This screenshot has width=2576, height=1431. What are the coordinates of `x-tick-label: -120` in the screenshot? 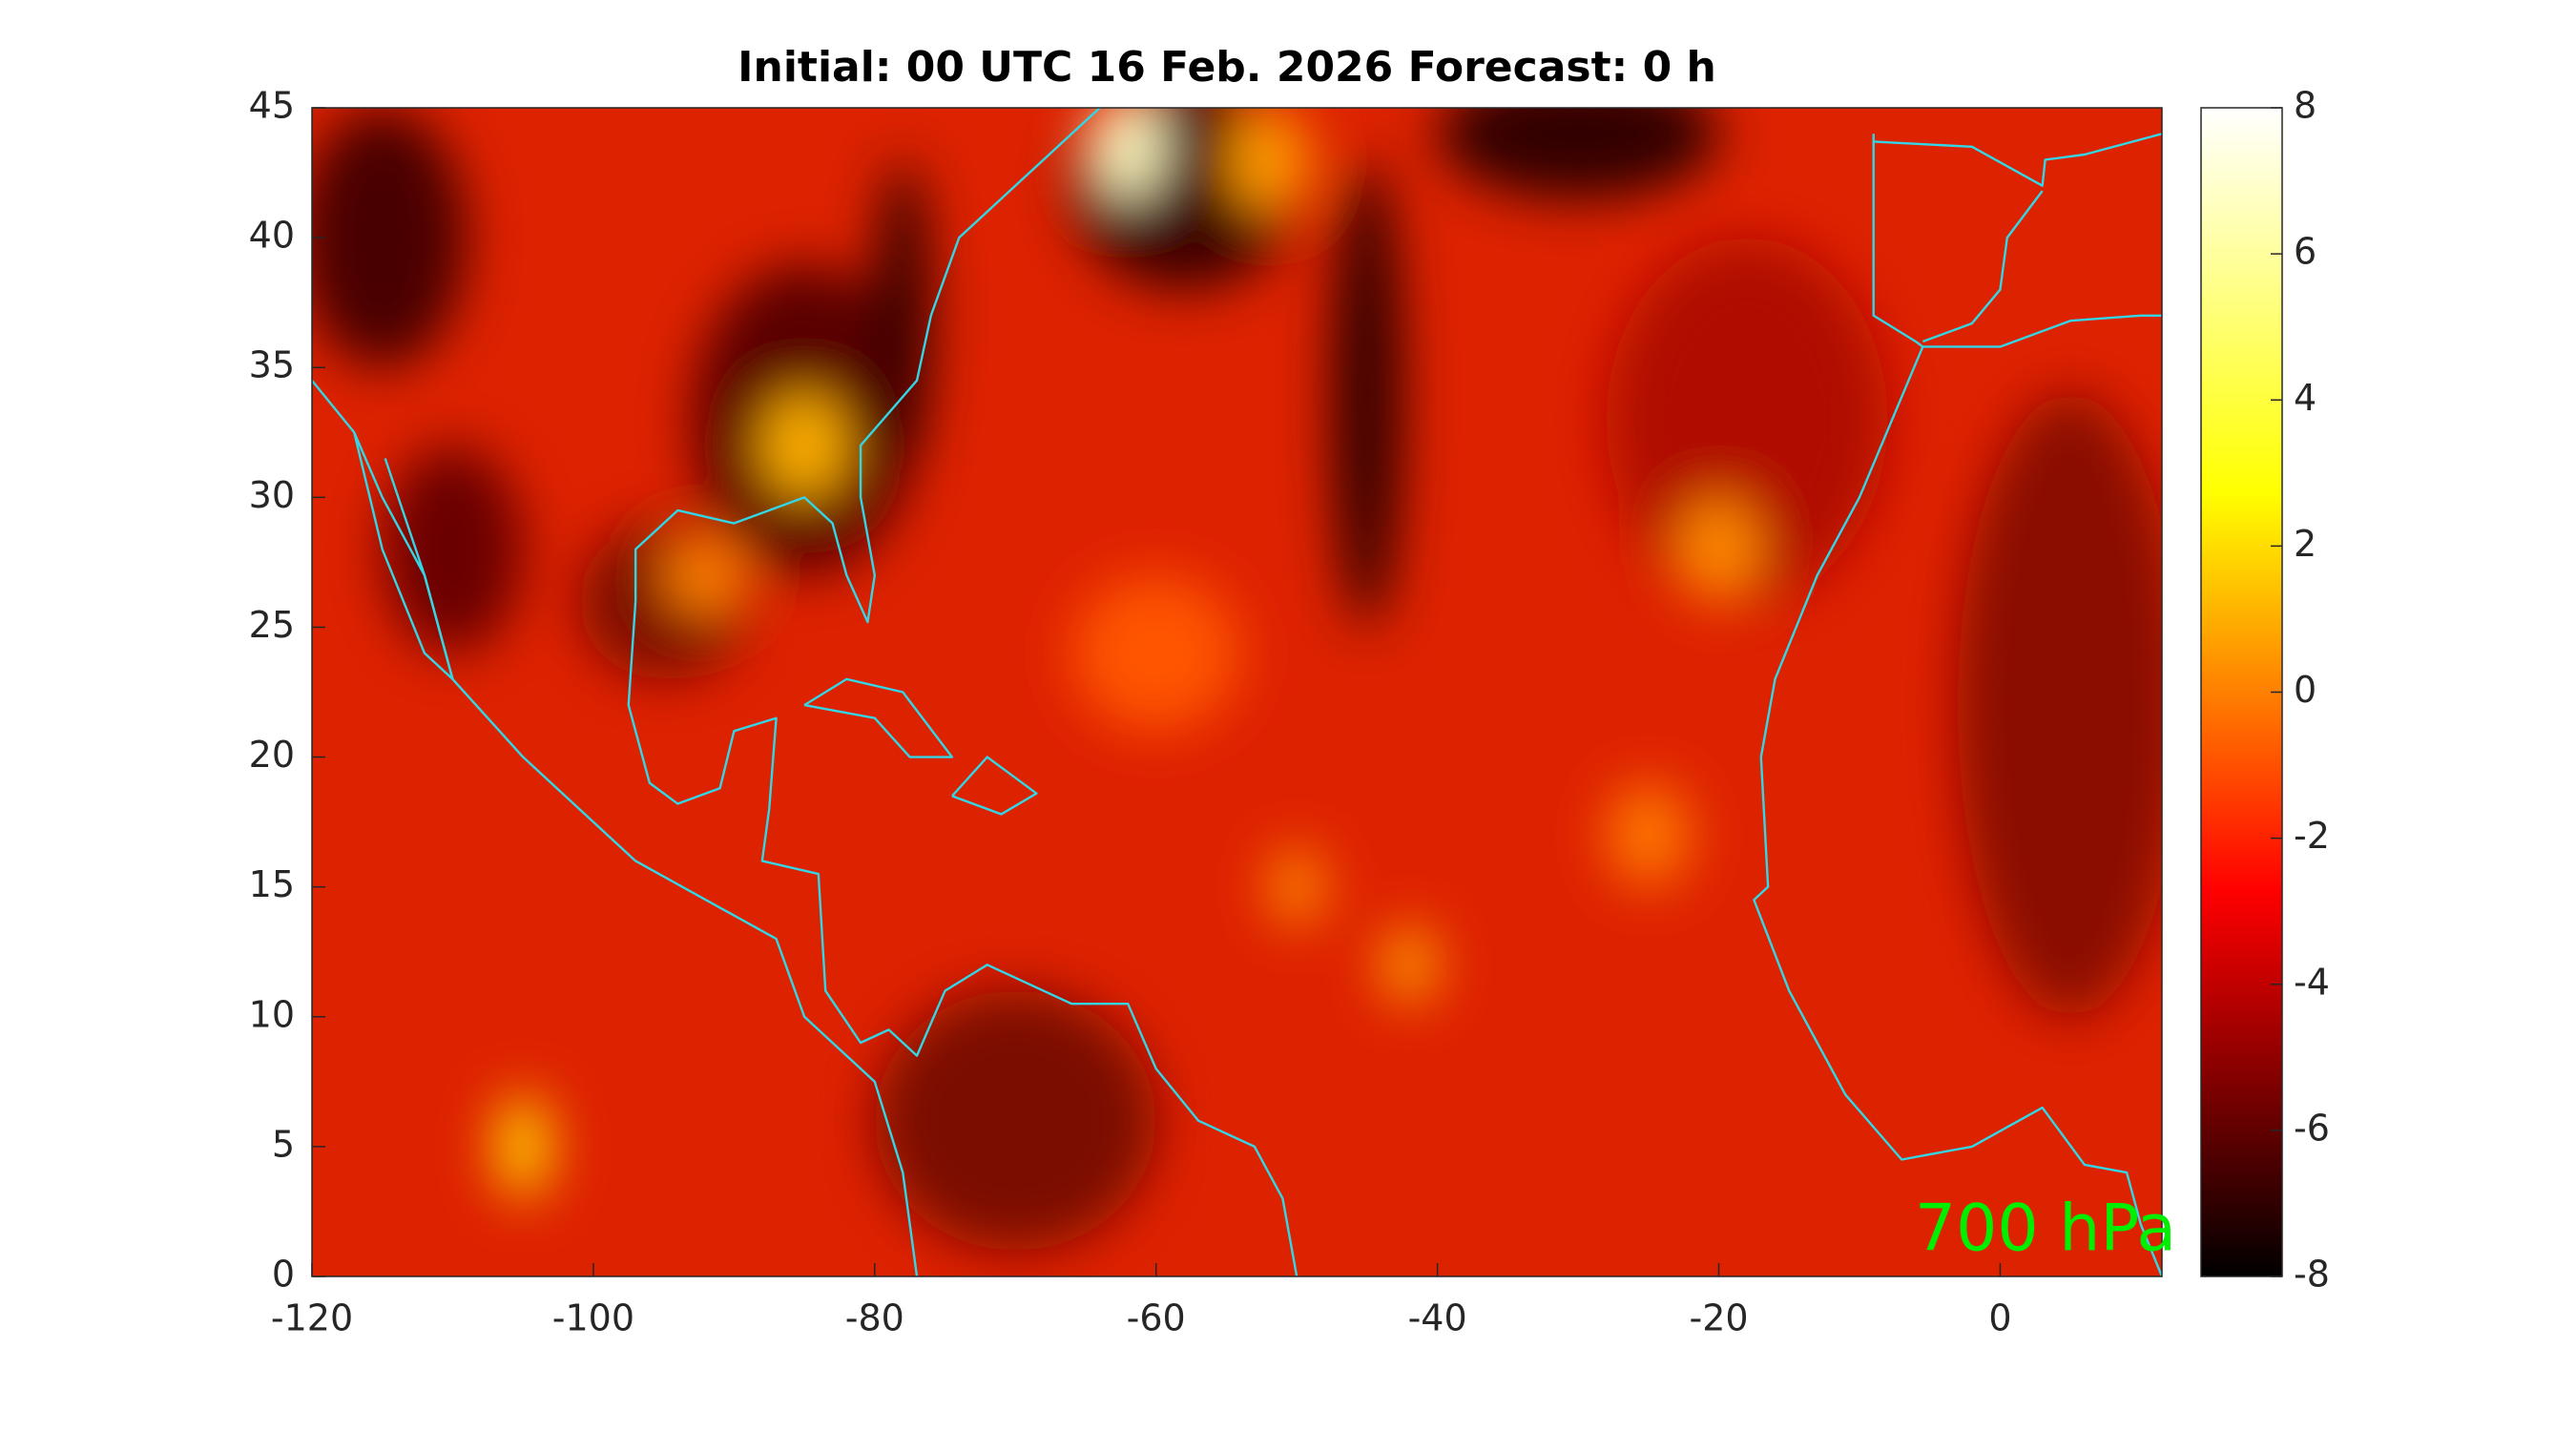 It's located at (312, 1318).